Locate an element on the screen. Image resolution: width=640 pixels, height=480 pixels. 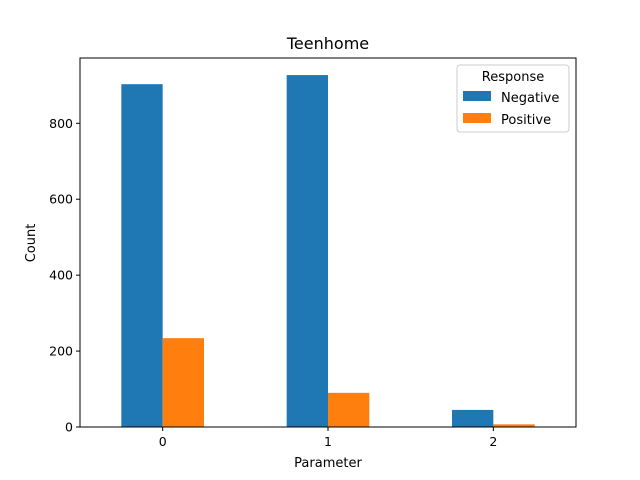
legend-swatch-negative is located at coordinates (477, 96).